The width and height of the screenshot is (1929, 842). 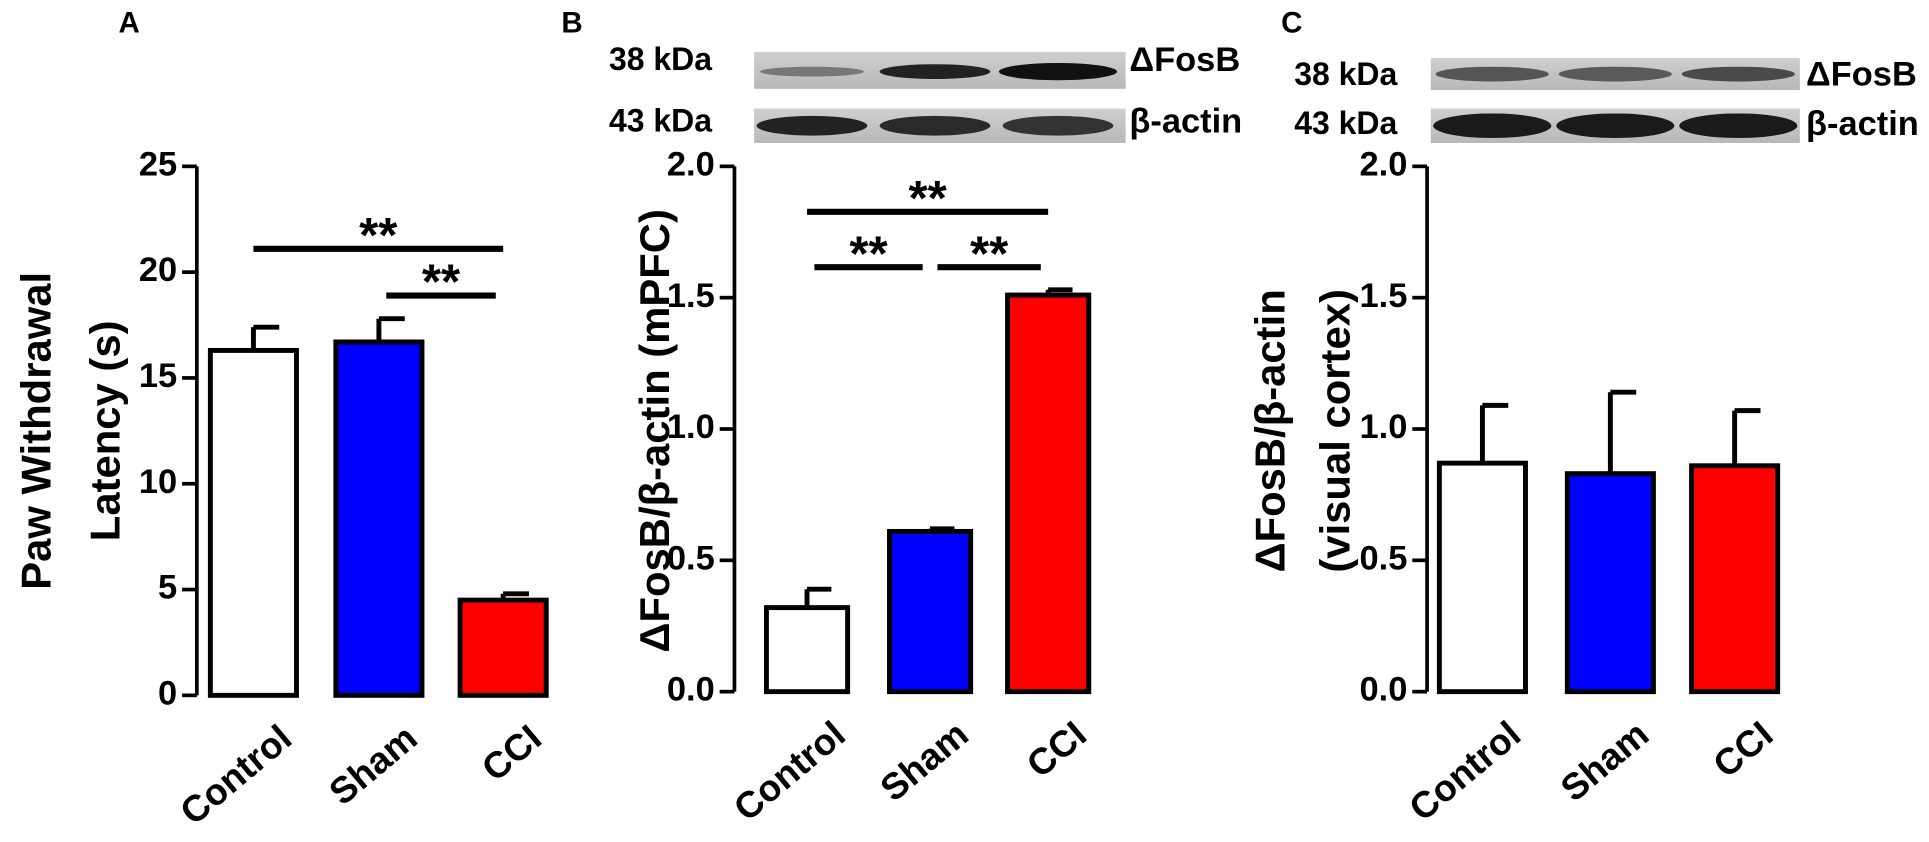 I want to click on y-axis-label: Latency (s), so click(x=104, y=430).